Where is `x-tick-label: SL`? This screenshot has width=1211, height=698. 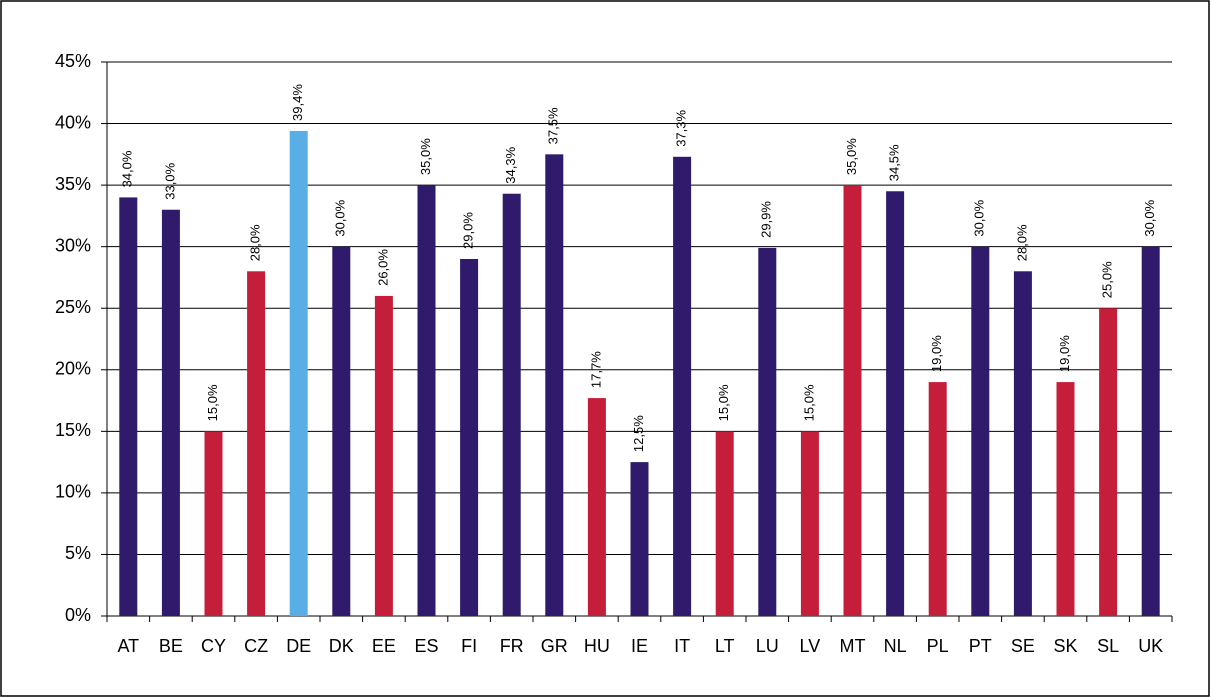 x-tick-label: SL is located at coordinates (1108, 646).